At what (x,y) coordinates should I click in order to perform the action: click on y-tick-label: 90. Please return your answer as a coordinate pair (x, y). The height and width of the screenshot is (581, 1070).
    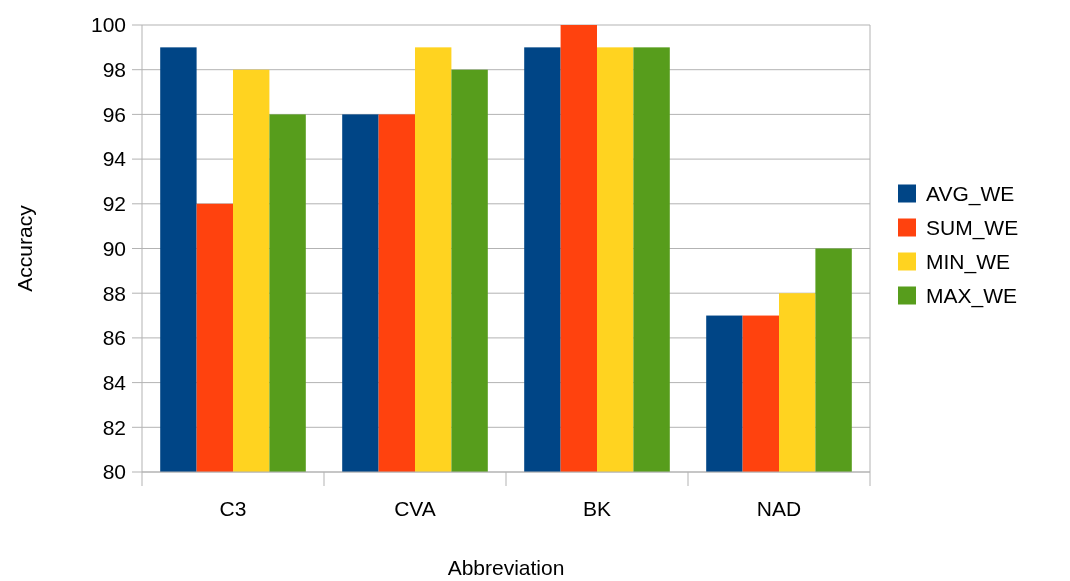
    Looking at the image, I should click on (114, 248).